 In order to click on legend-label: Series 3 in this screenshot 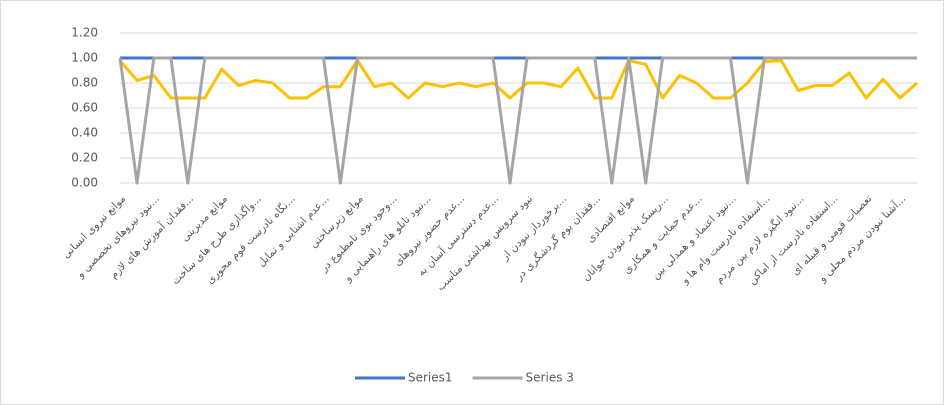, I will do `click(550, 378)`.